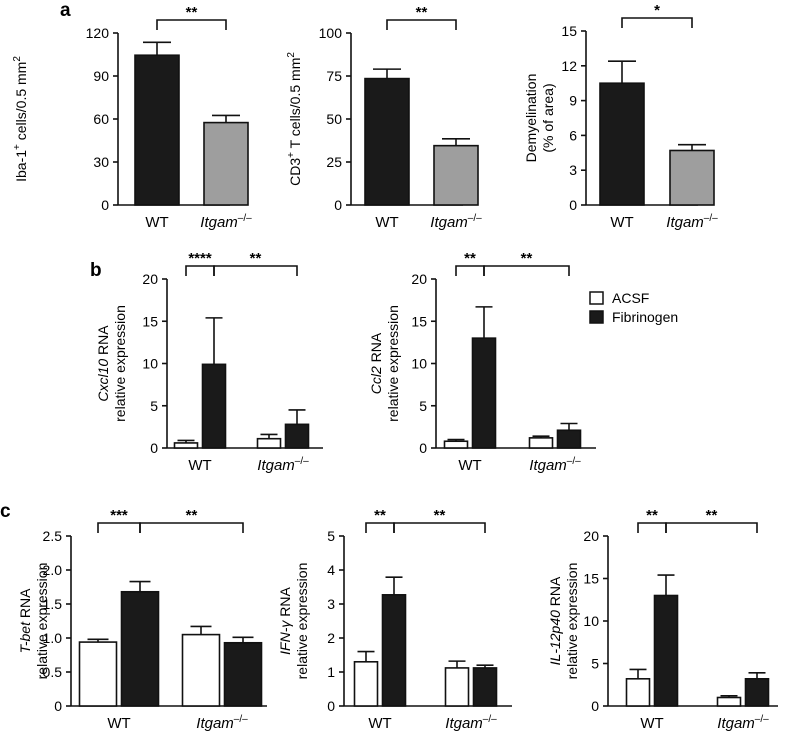  I want to click on panel-label-c: c, so click(5, 511).